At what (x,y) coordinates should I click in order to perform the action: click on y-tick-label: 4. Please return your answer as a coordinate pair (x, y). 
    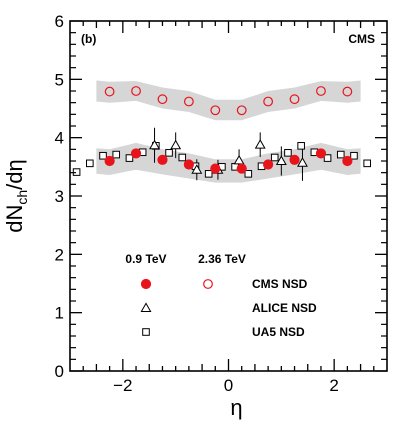
    Looking at the image, I should click on (59, 138).